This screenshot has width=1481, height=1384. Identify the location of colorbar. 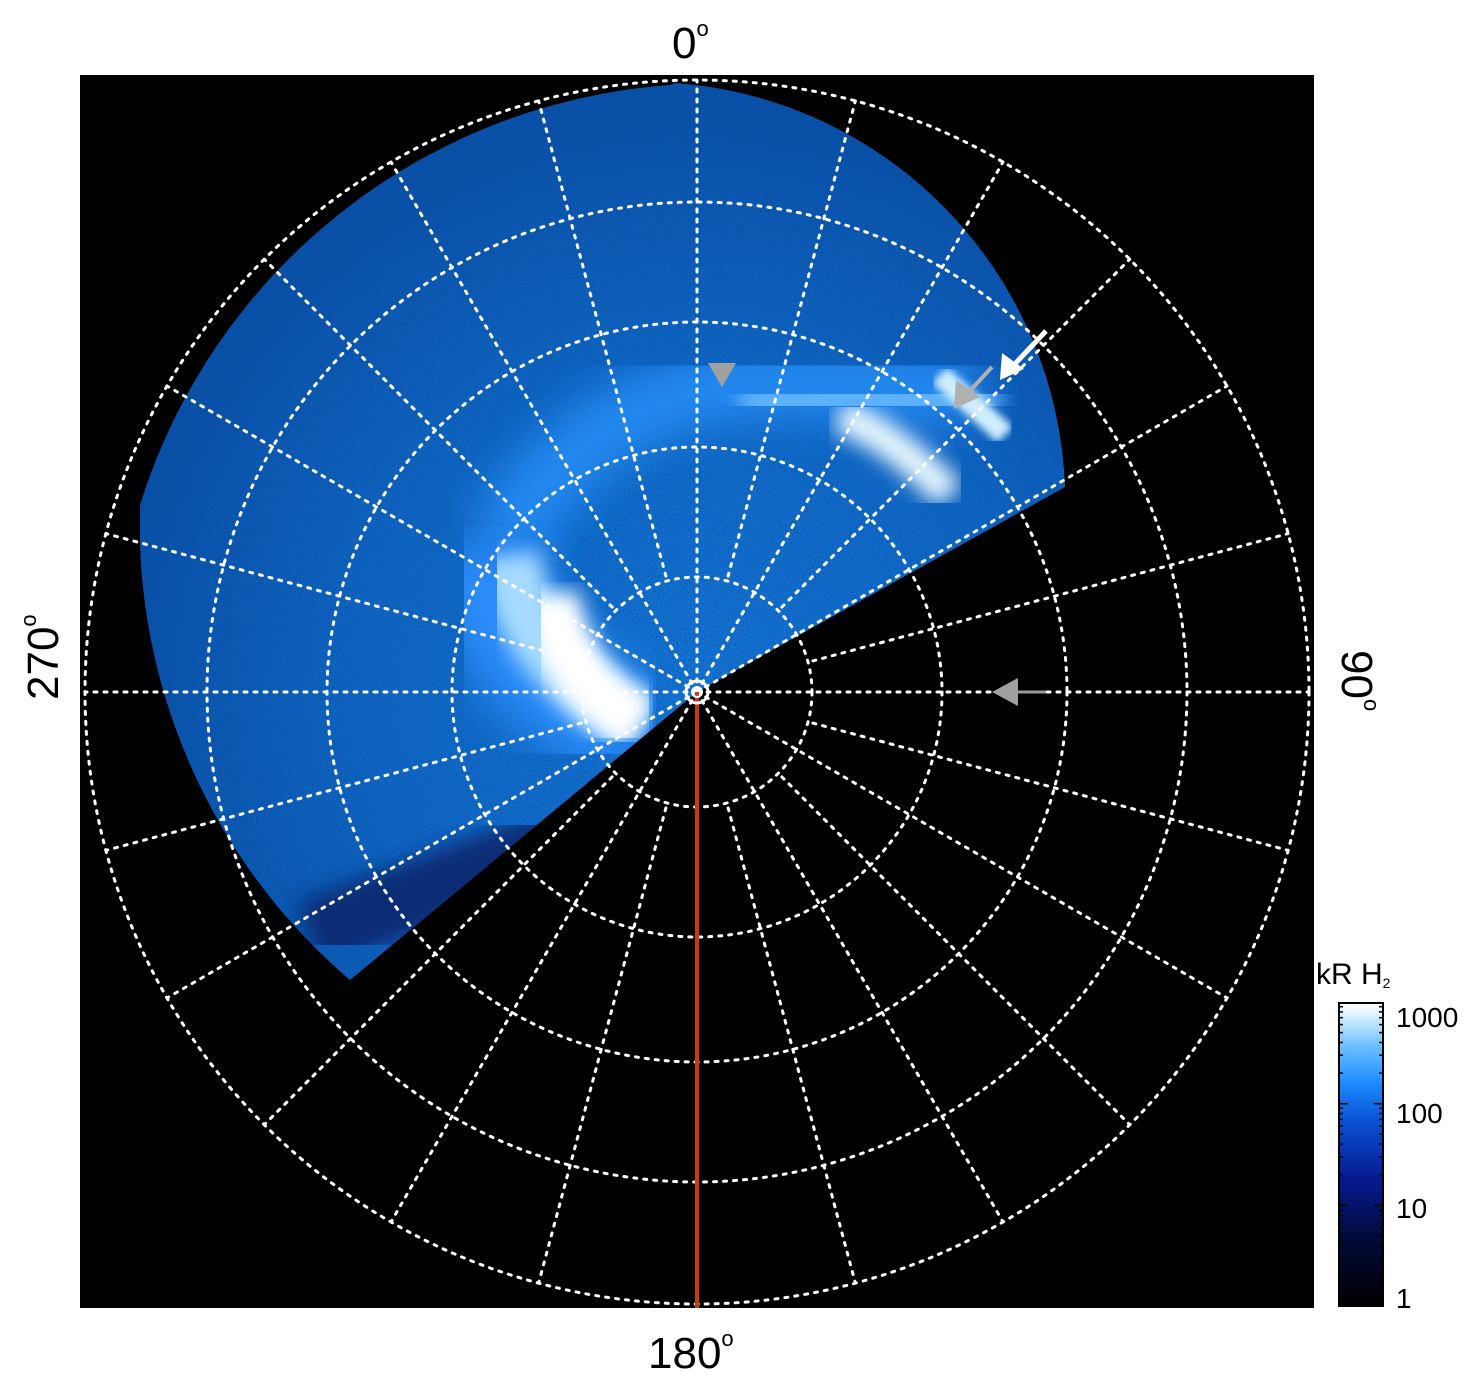
(1361, 1154).